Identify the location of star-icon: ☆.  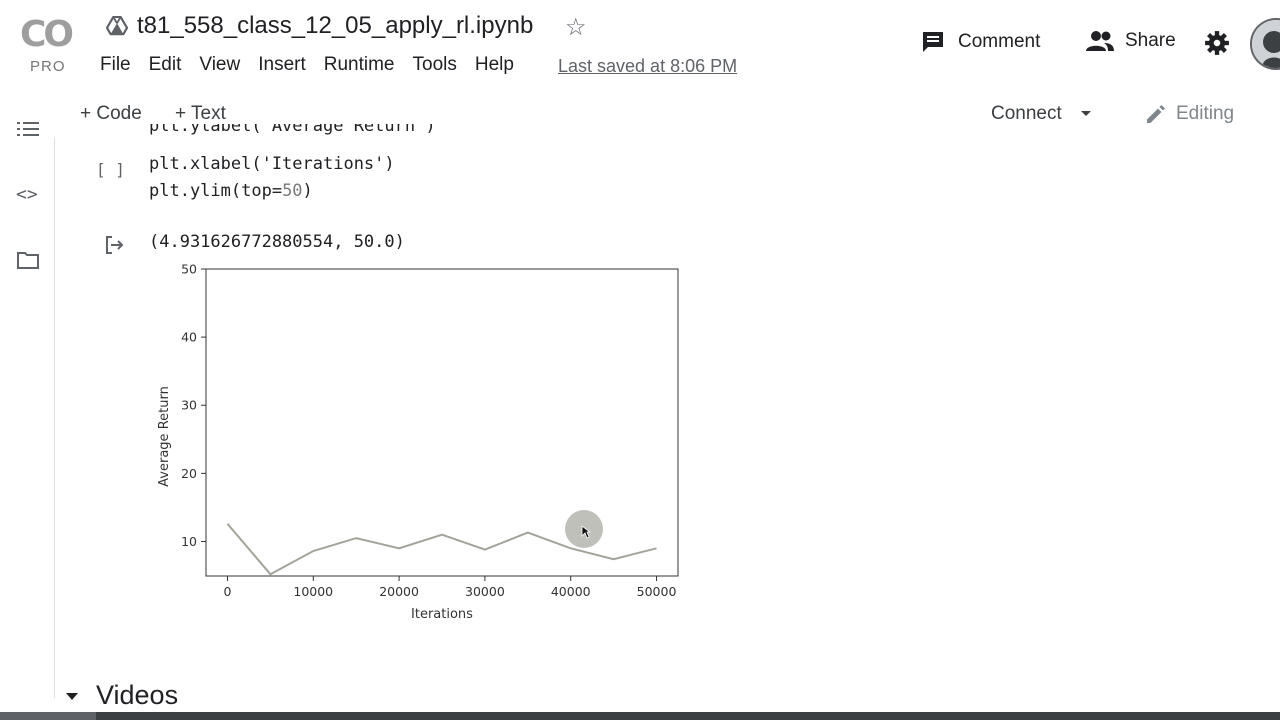
(576, 27).